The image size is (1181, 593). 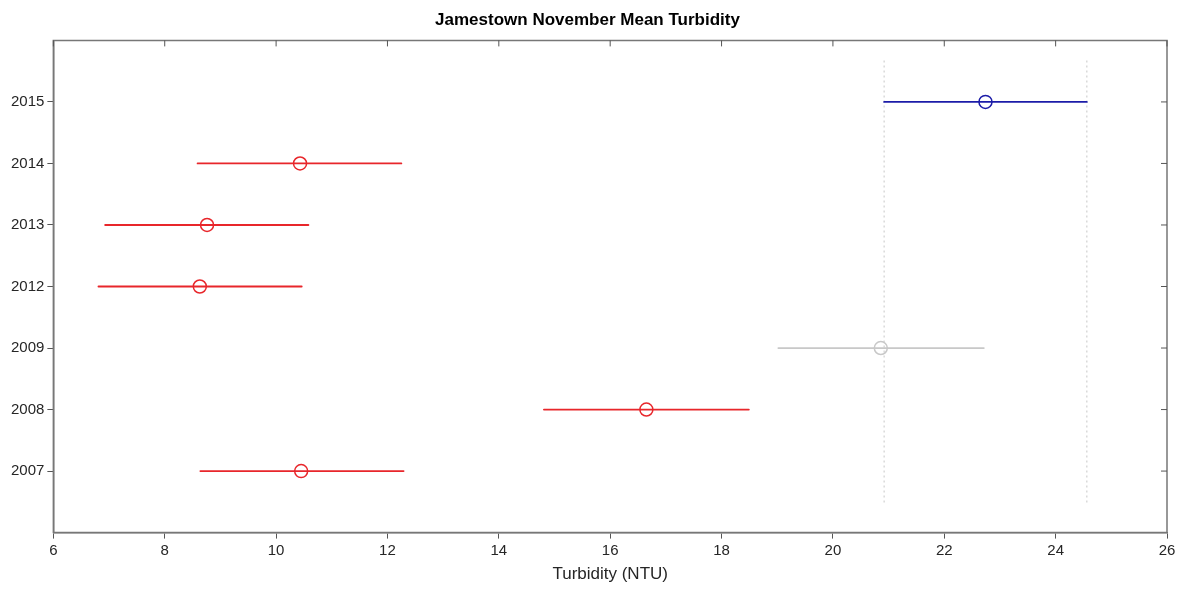 What do you see at coordinates (1167, 549) in the screenshot?
I see `x-tick-label: 26` at bounding box center [1167, 549].